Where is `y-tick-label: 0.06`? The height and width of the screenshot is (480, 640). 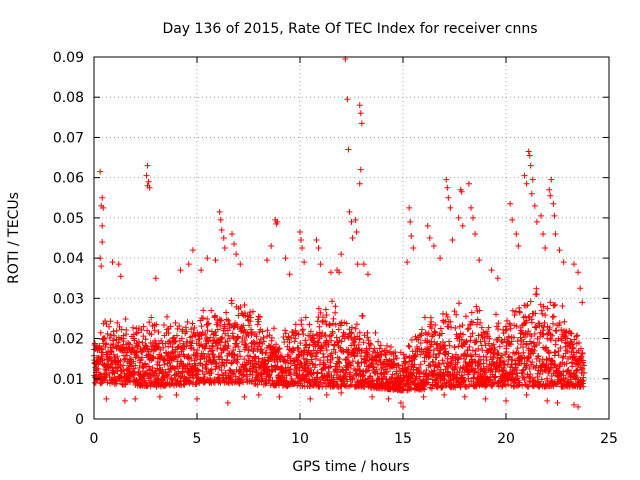
y-tick-label: 0.06 is located at coordinates (68, 179).